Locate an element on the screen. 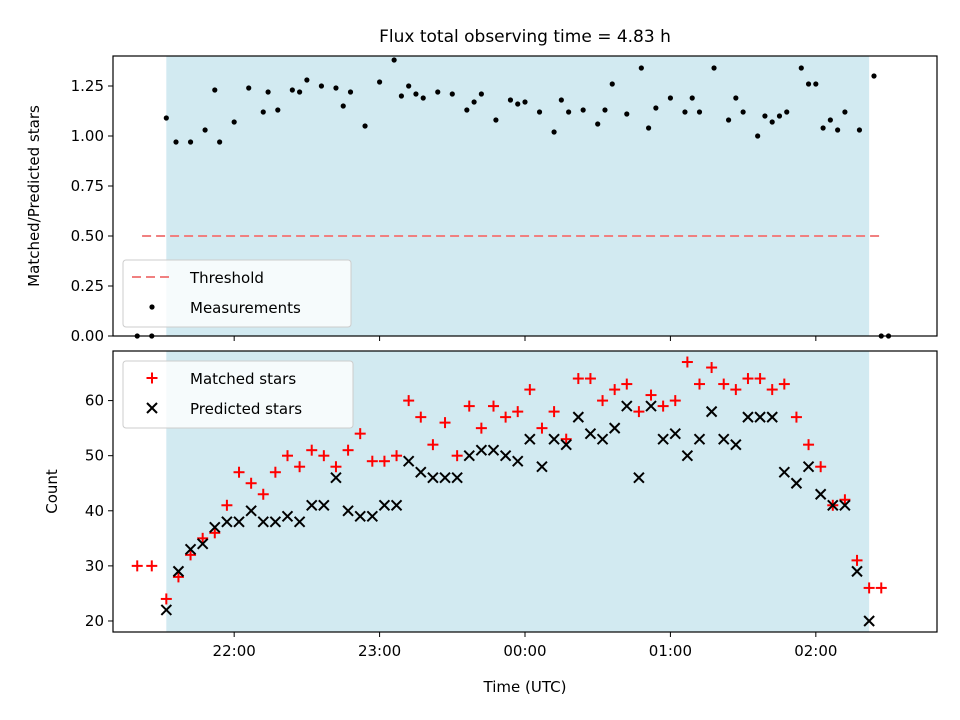 This screenshot has width=960, height=720. top-y-tick-label: 0.50 is located at coordinates (87, 236).